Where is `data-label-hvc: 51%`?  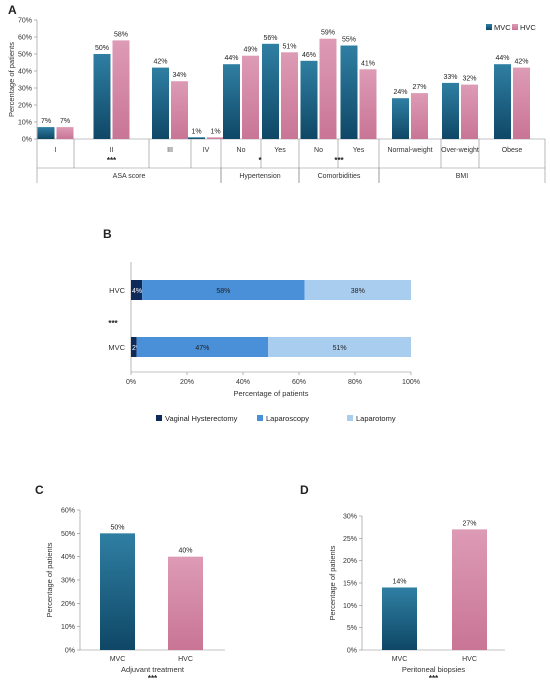
data-label-hvc: 51% is located at coordinates (289, 46).